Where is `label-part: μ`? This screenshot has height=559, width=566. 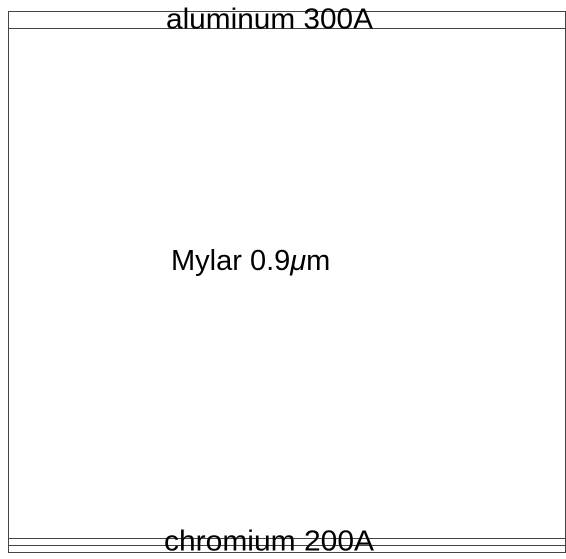 label-part: μ is located at coordinates (297, 261).